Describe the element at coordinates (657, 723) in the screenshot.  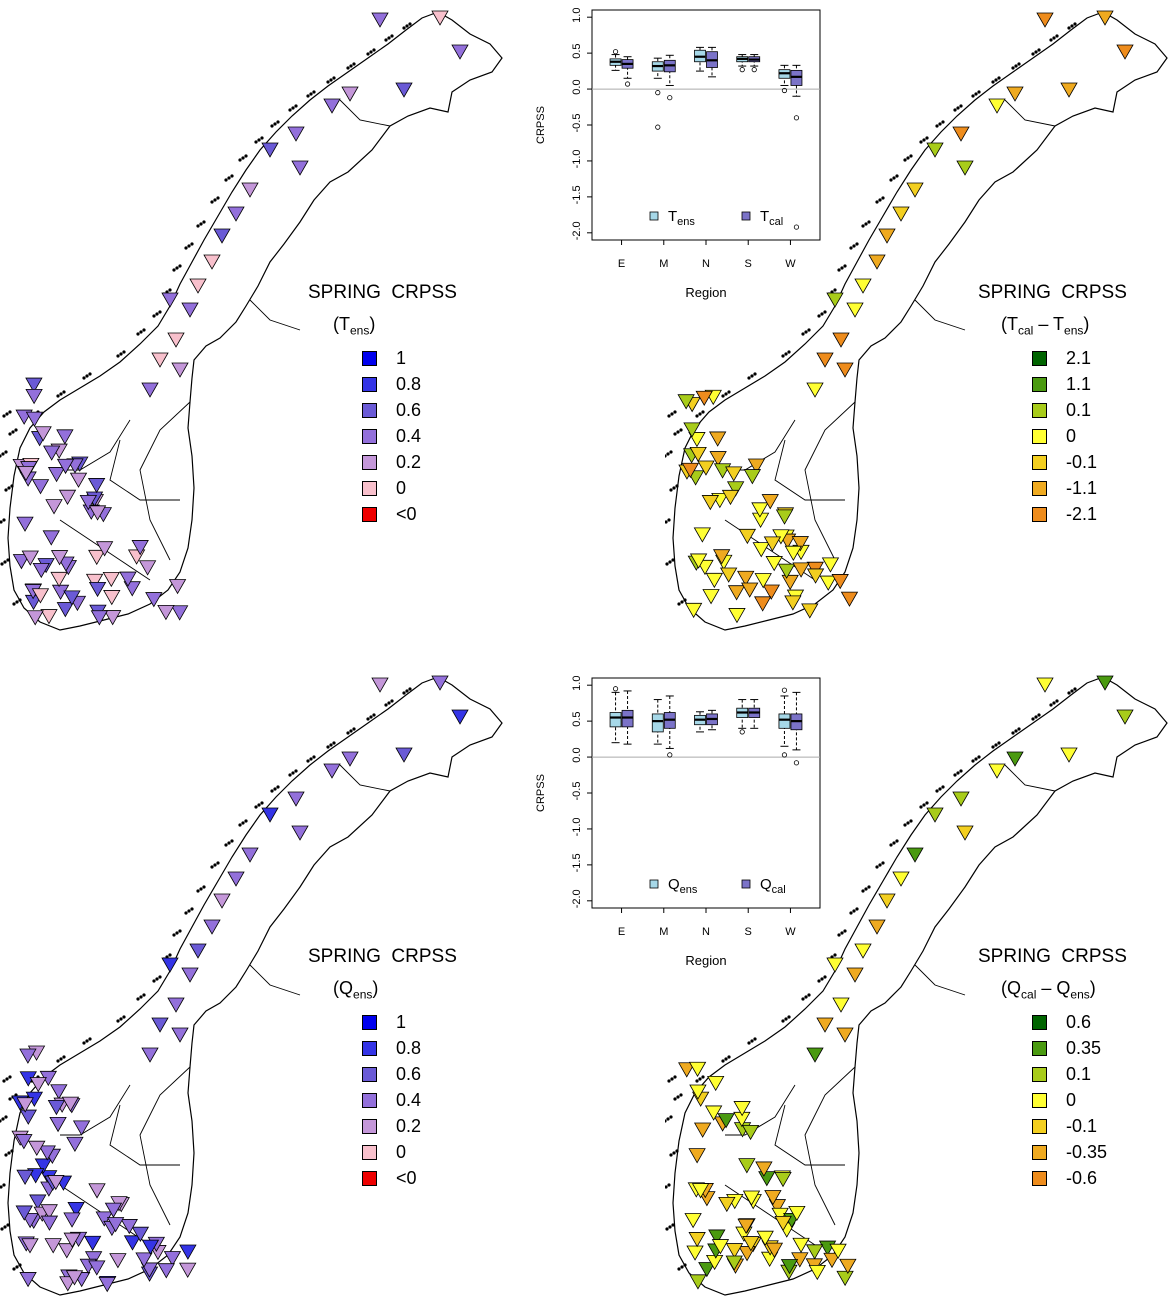
I see `box` at that location.